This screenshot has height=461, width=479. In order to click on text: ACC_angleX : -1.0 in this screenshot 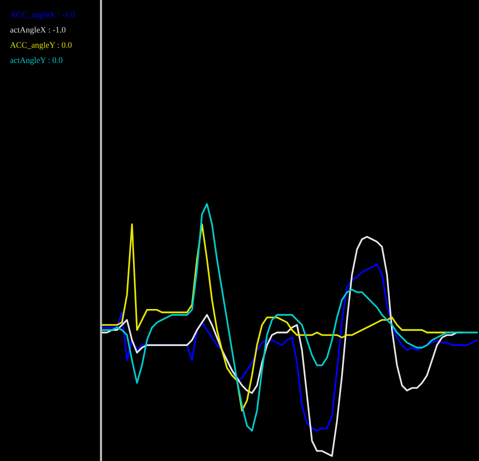, I will do `click(42, 16)`.